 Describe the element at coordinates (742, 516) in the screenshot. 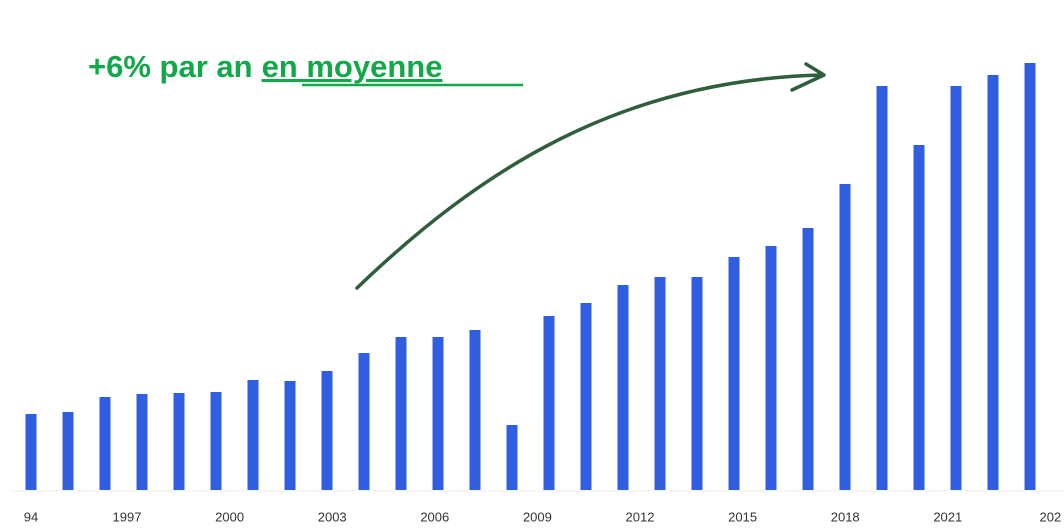

I see `x-tick-label: 2015` at that location.